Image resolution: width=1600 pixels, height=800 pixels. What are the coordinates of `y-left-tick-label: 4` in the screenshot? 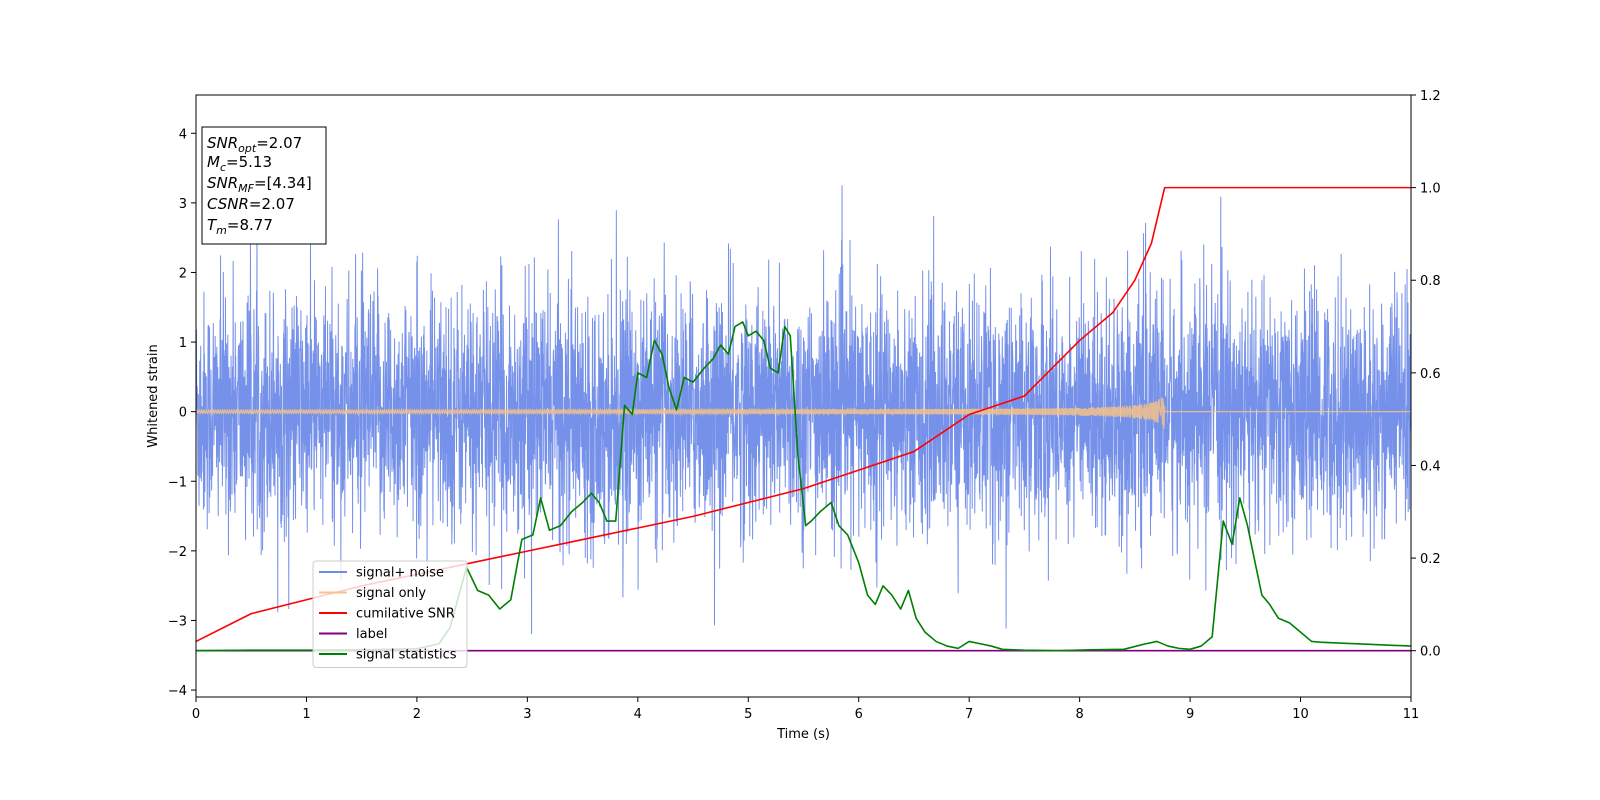 It's located at (183, 134).